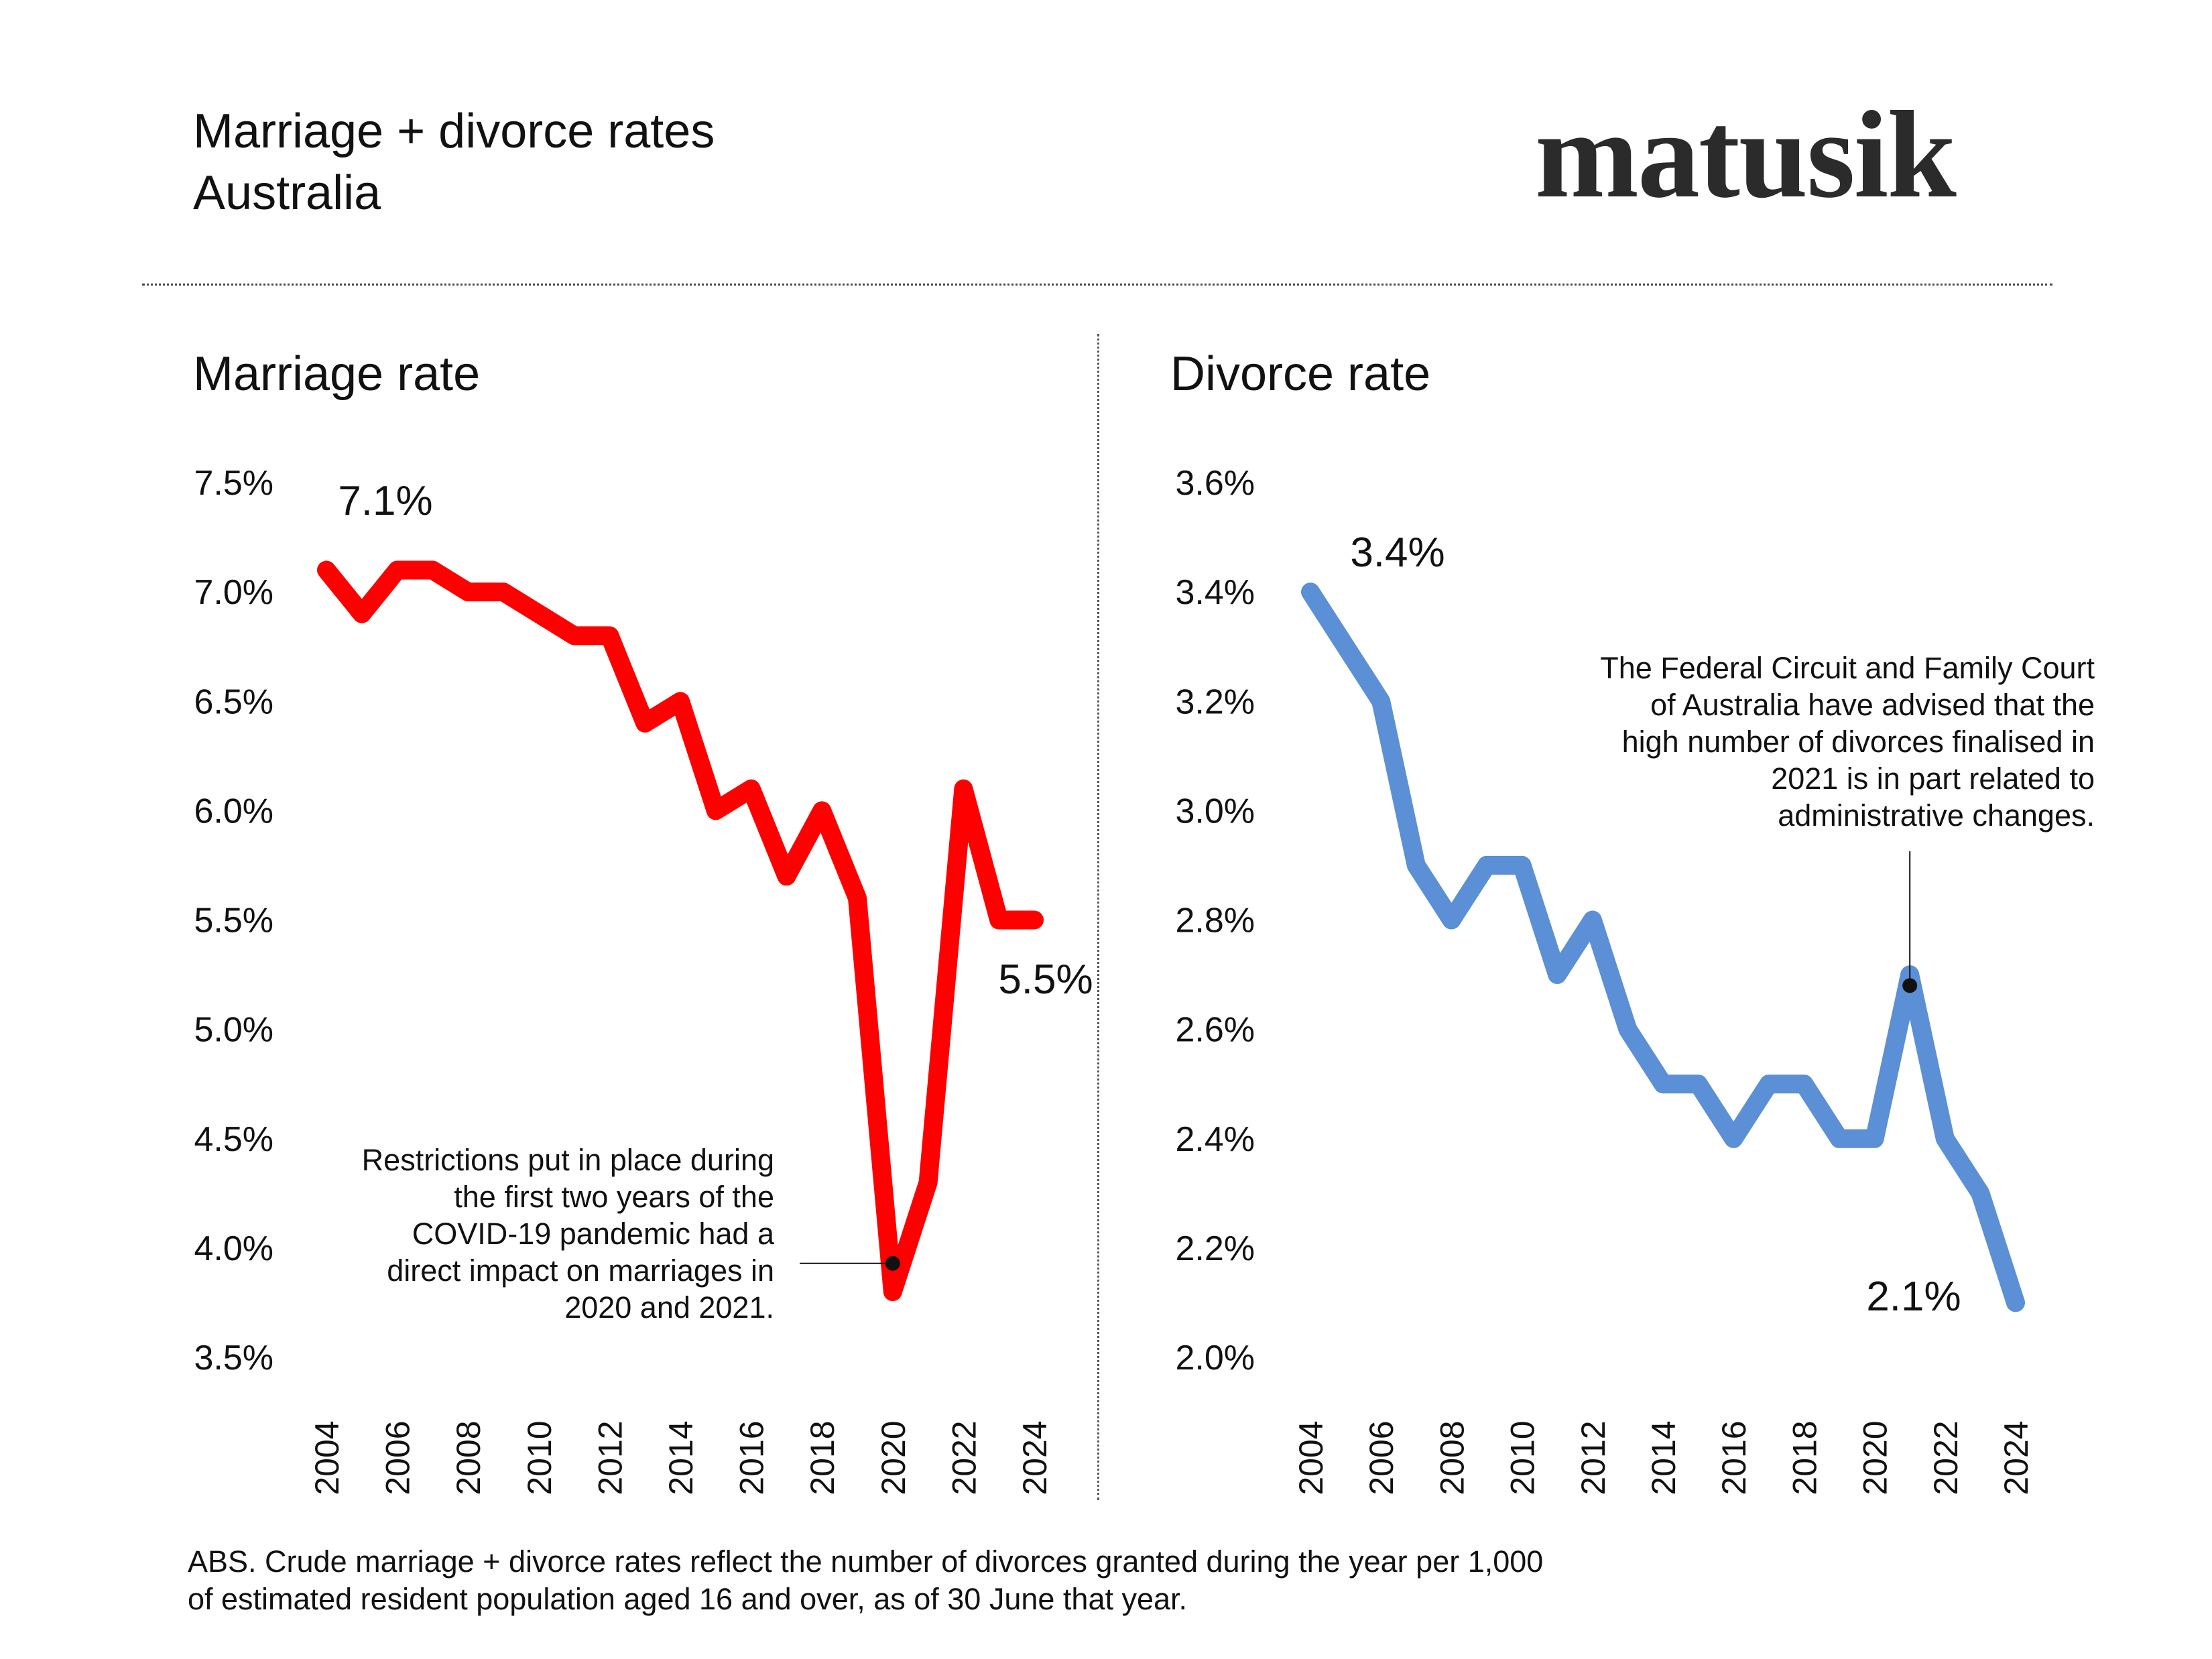 The height and width of the screenshot is (1659, 2212). Describe the element at coordinates (1035, 1457) in the screenshot. I see `marriage-x-tick-label: 2024` at that location.